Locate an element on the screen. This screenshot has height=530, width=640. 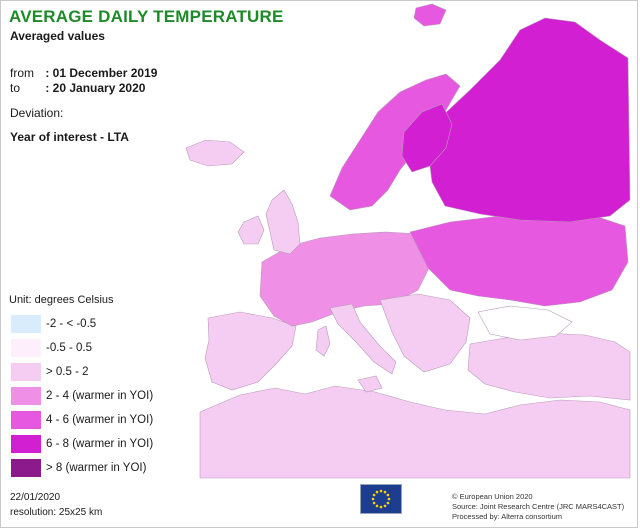
region-iceland is located at coordinates (215, 153).